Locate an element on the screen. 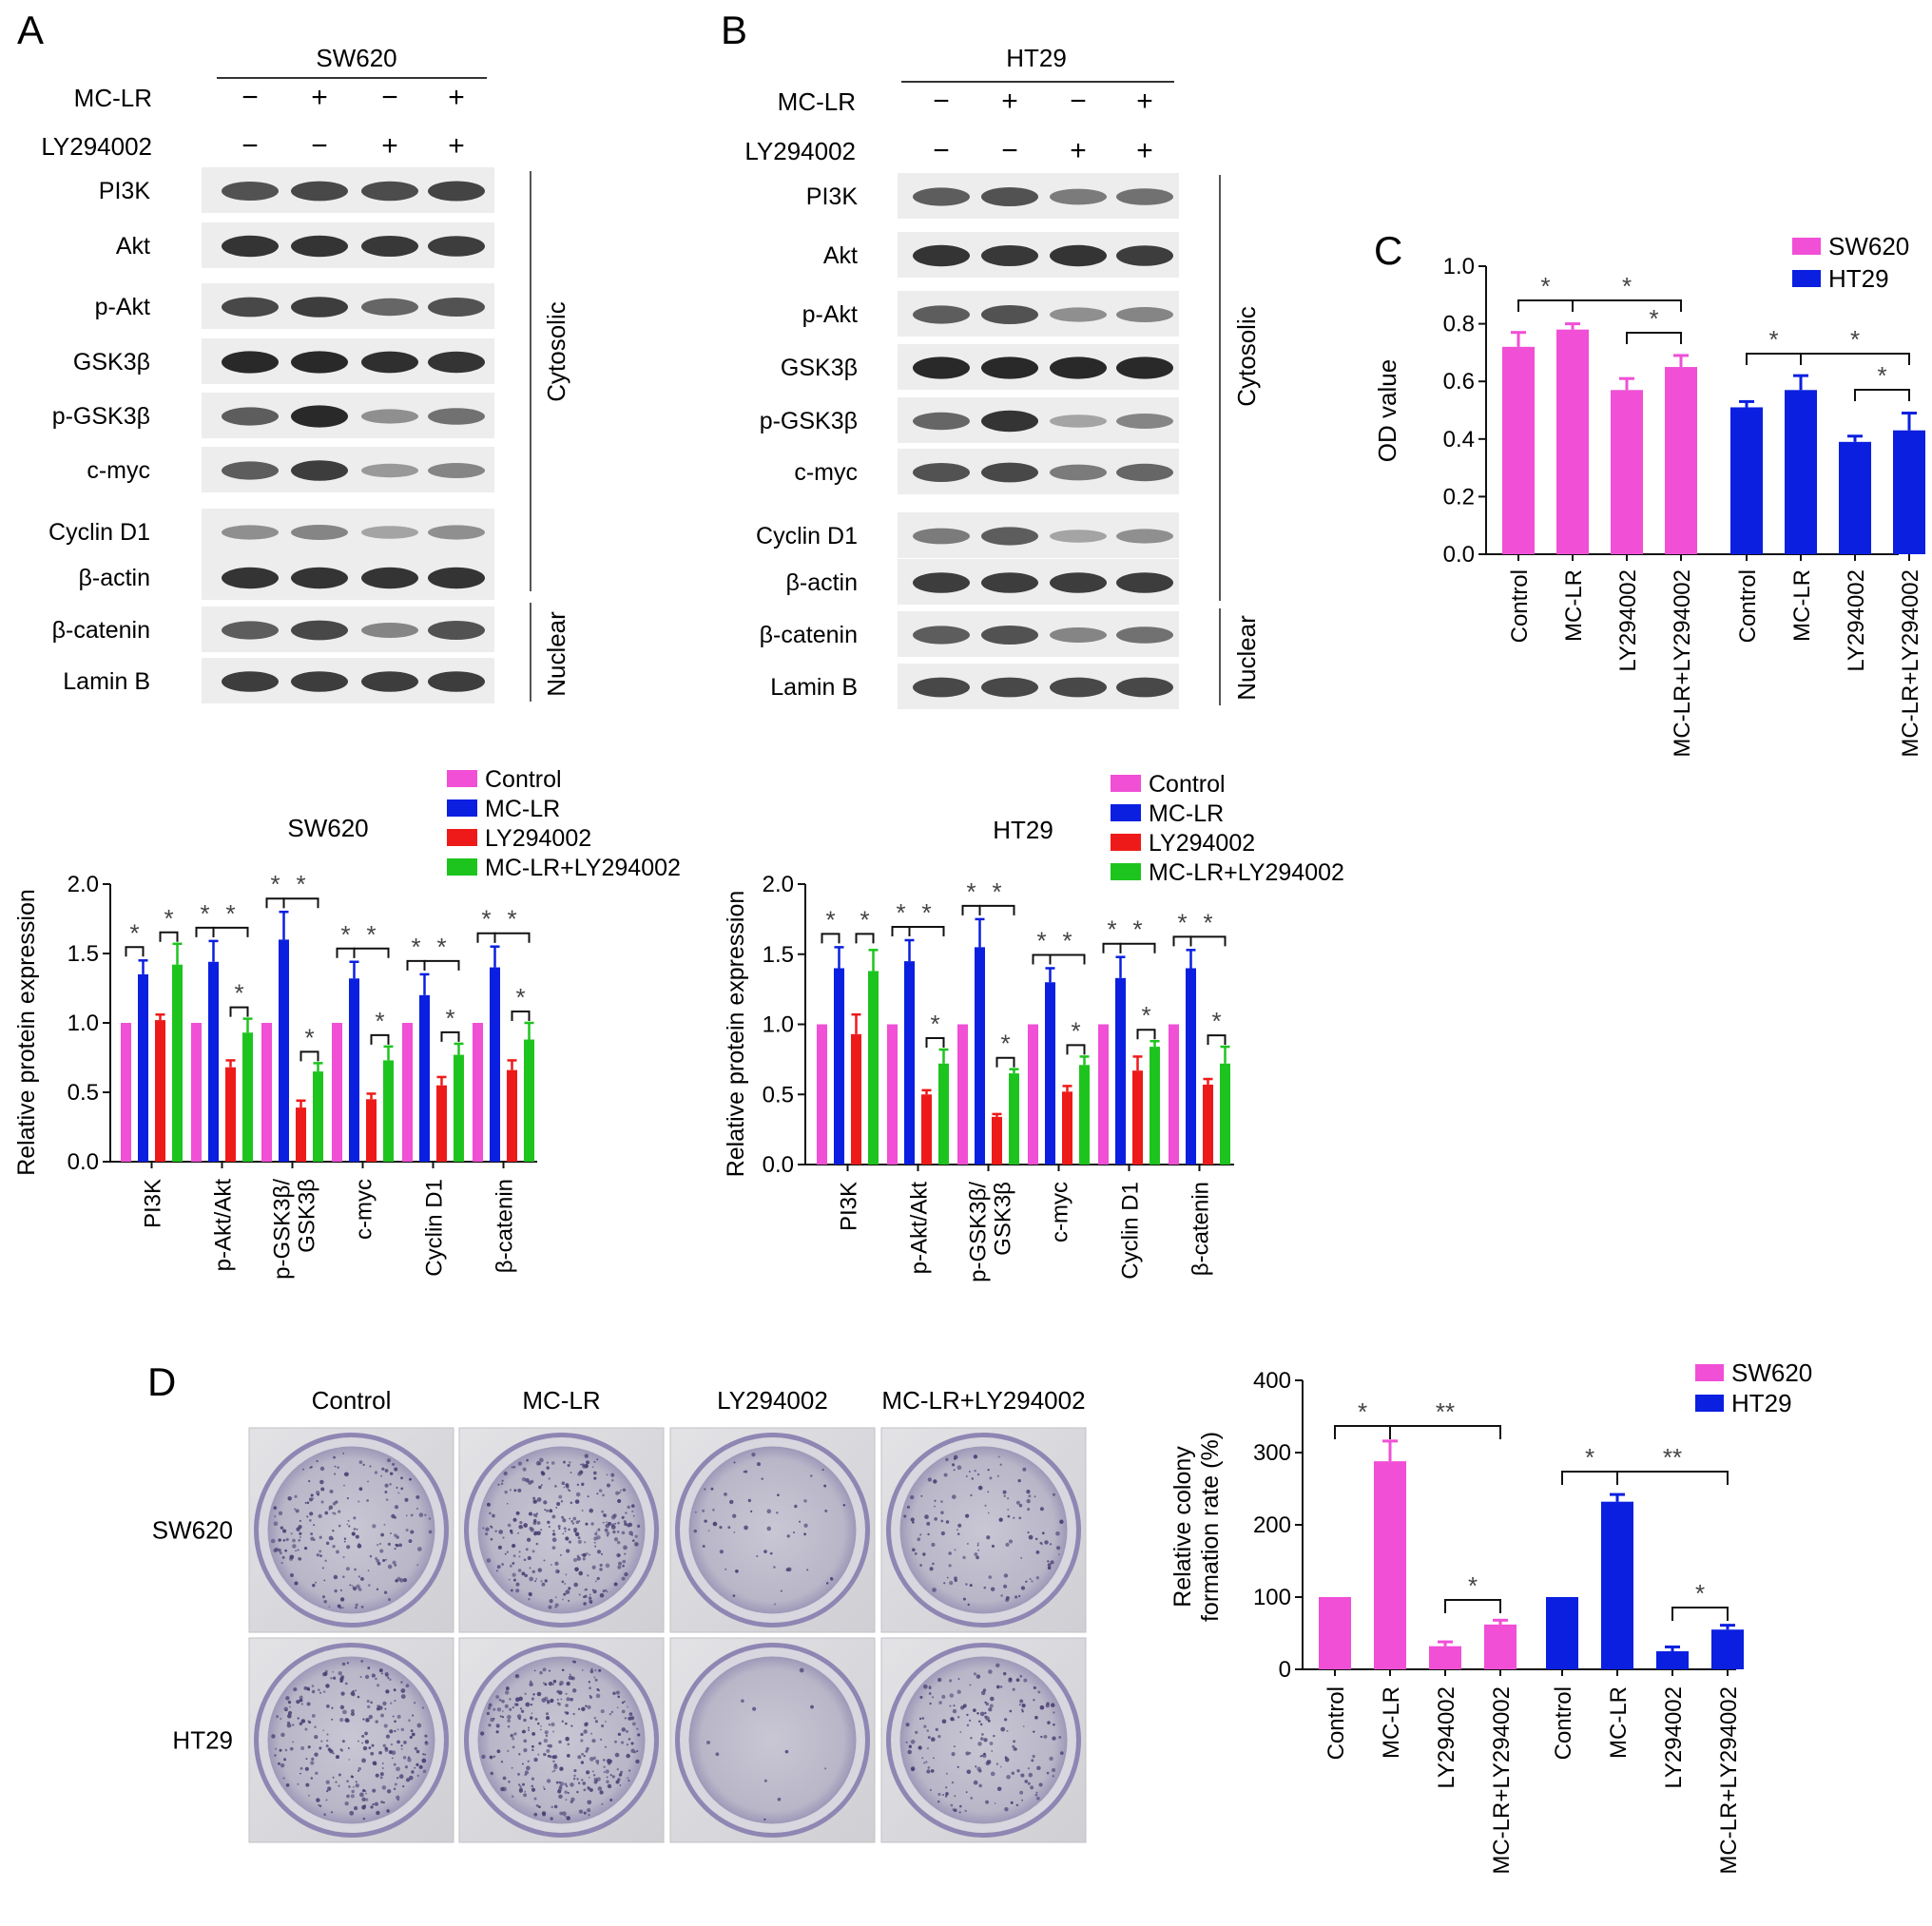 The width and height of the screenshot is (1932, 1926). panel-letter-a: A is located at coordinates (30, 30).